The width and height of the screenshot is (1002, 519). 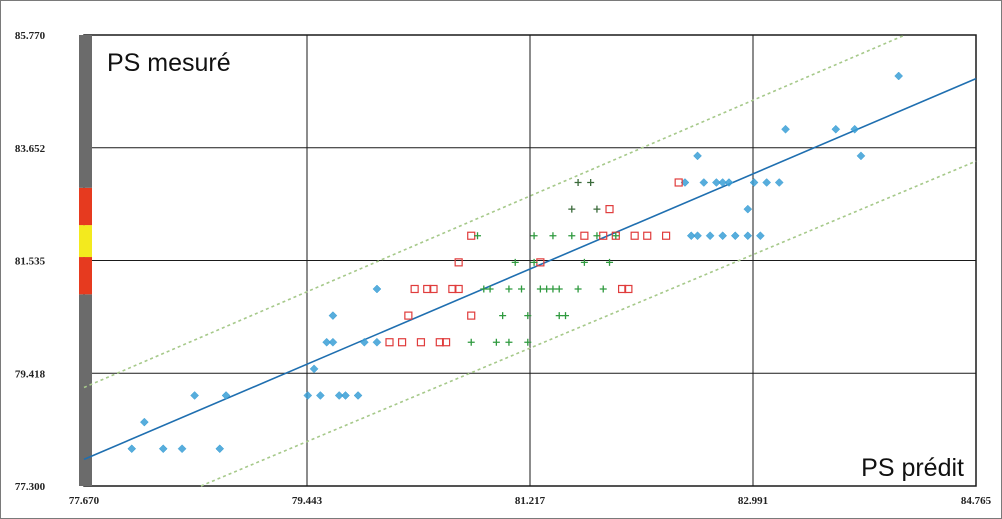 I want to click on y-axis-title: PS mesuré, so click(x=169, y=63).